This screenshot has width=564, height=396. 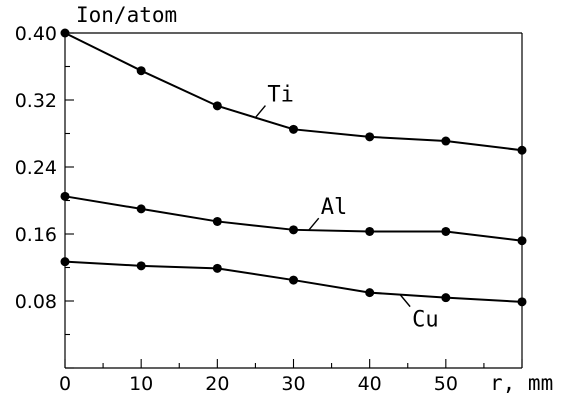 What do you see at coordinates (65, 384) in the screenshot?
I see `x-tick-label: 0` at bounding box center [65, 384].